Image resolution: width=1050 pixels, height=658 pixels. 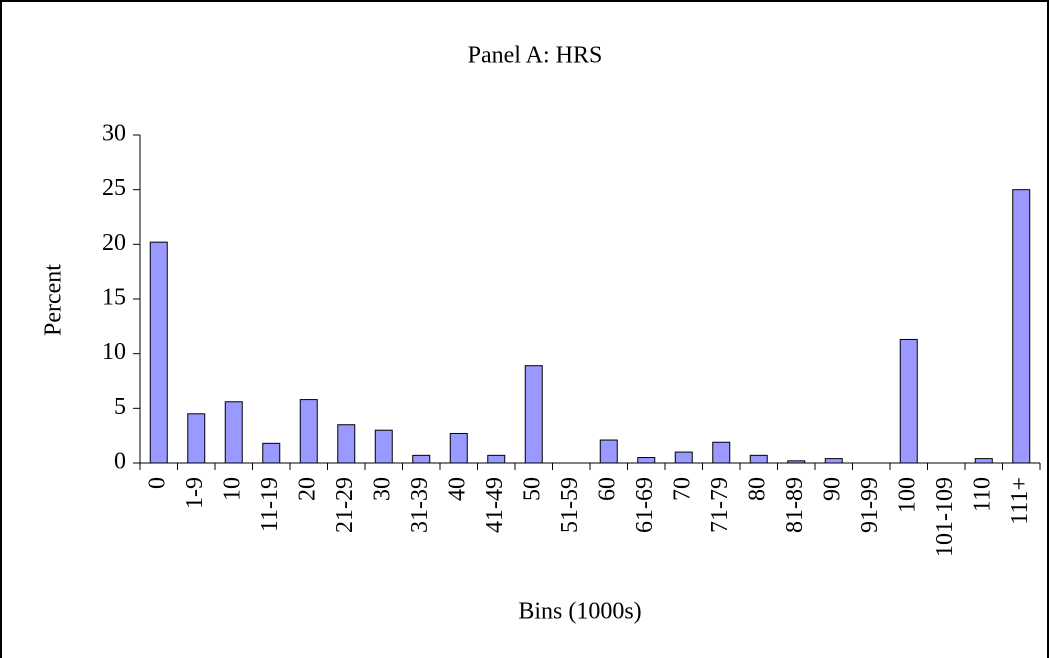 I want to click on x-tick-label: 10, so click(x=232, y=489).